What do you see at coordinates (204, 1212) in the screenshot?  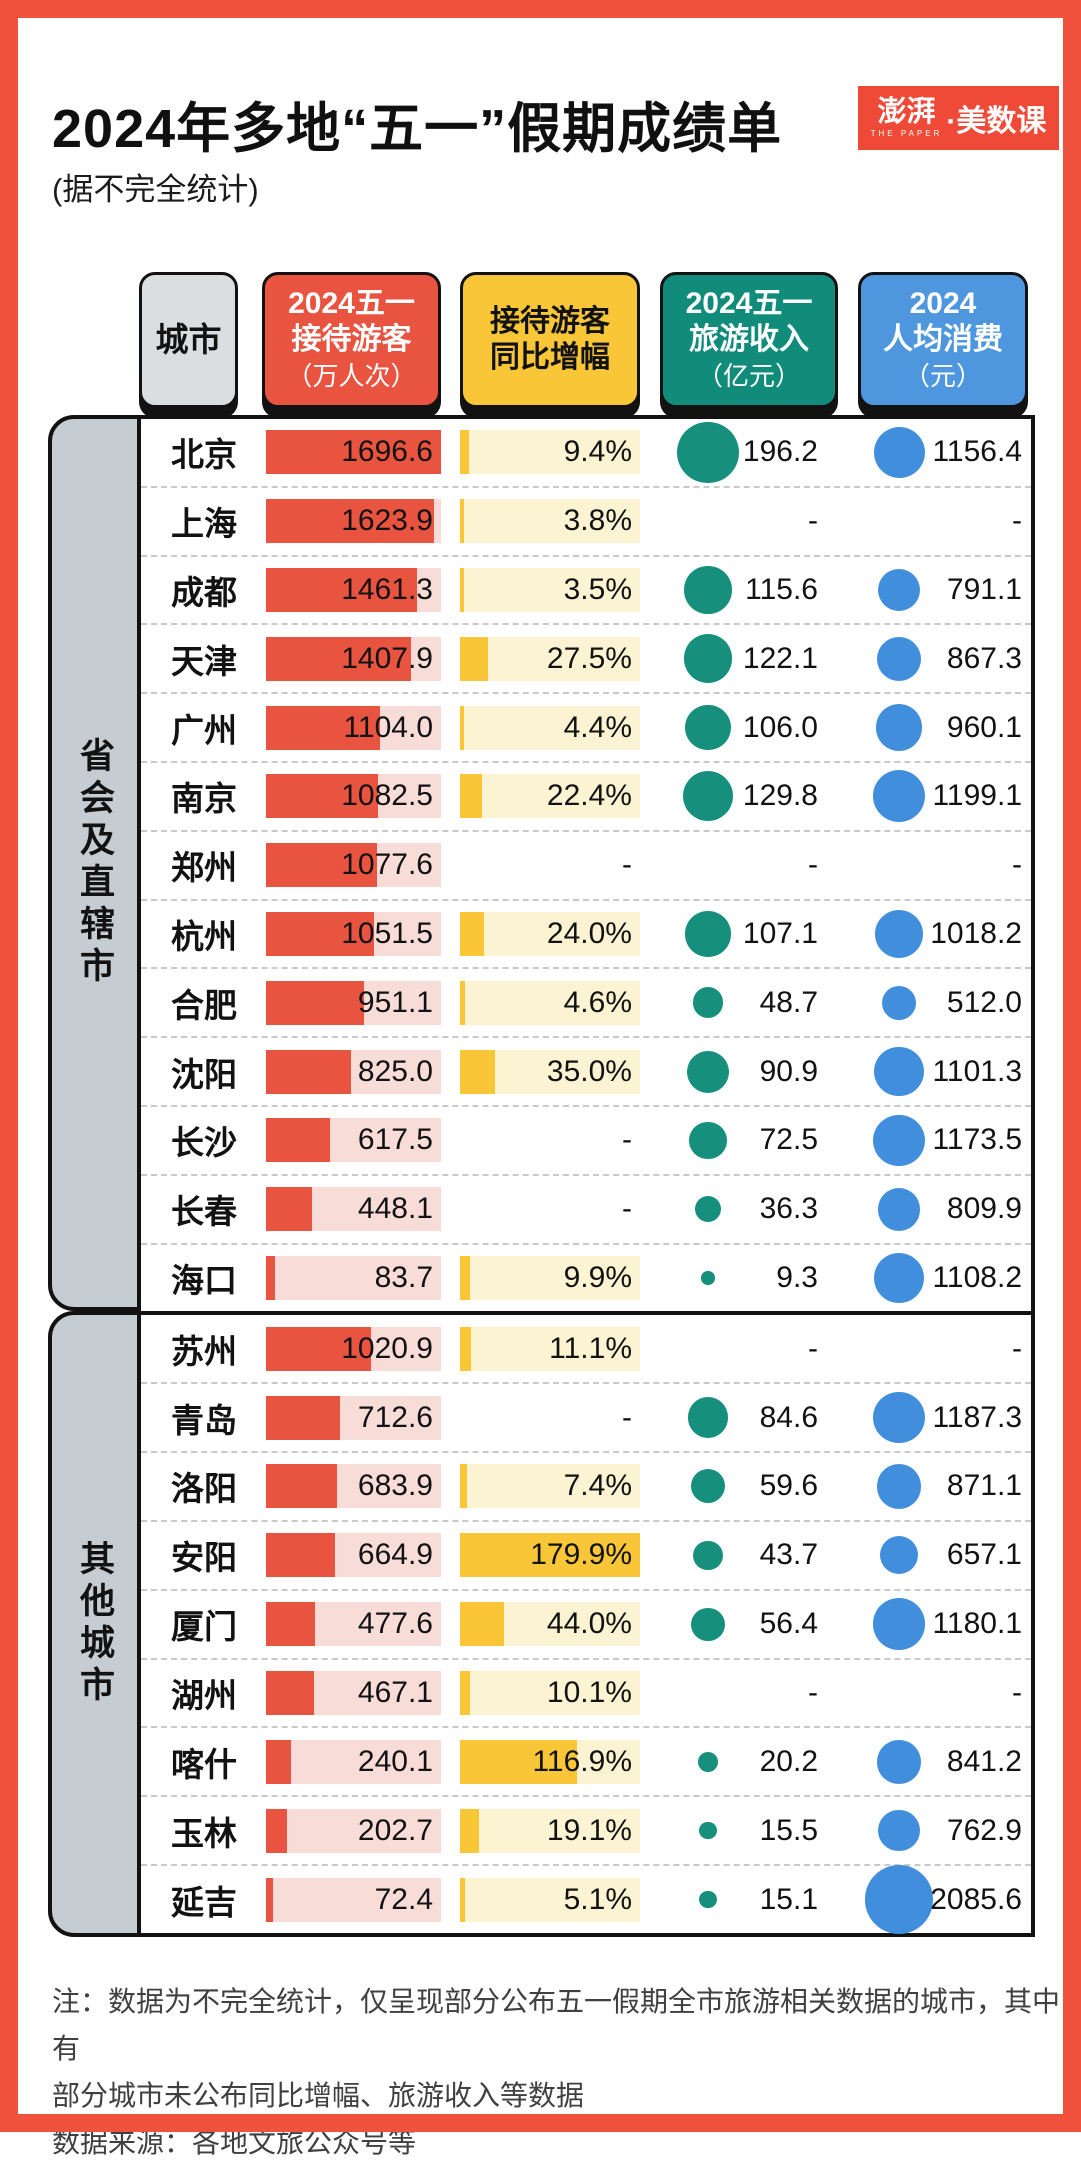 I see `city-name: 长春` at bounding box center [204, 1212].